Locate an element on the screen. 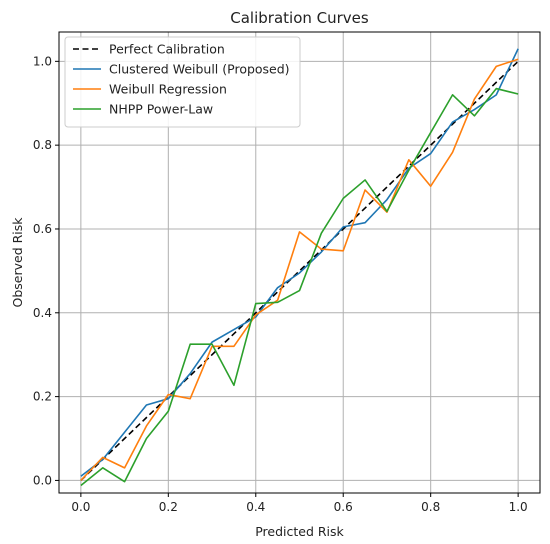 This screenshot has width=550, height=544. legend-box is located at coordinates (182, 82).